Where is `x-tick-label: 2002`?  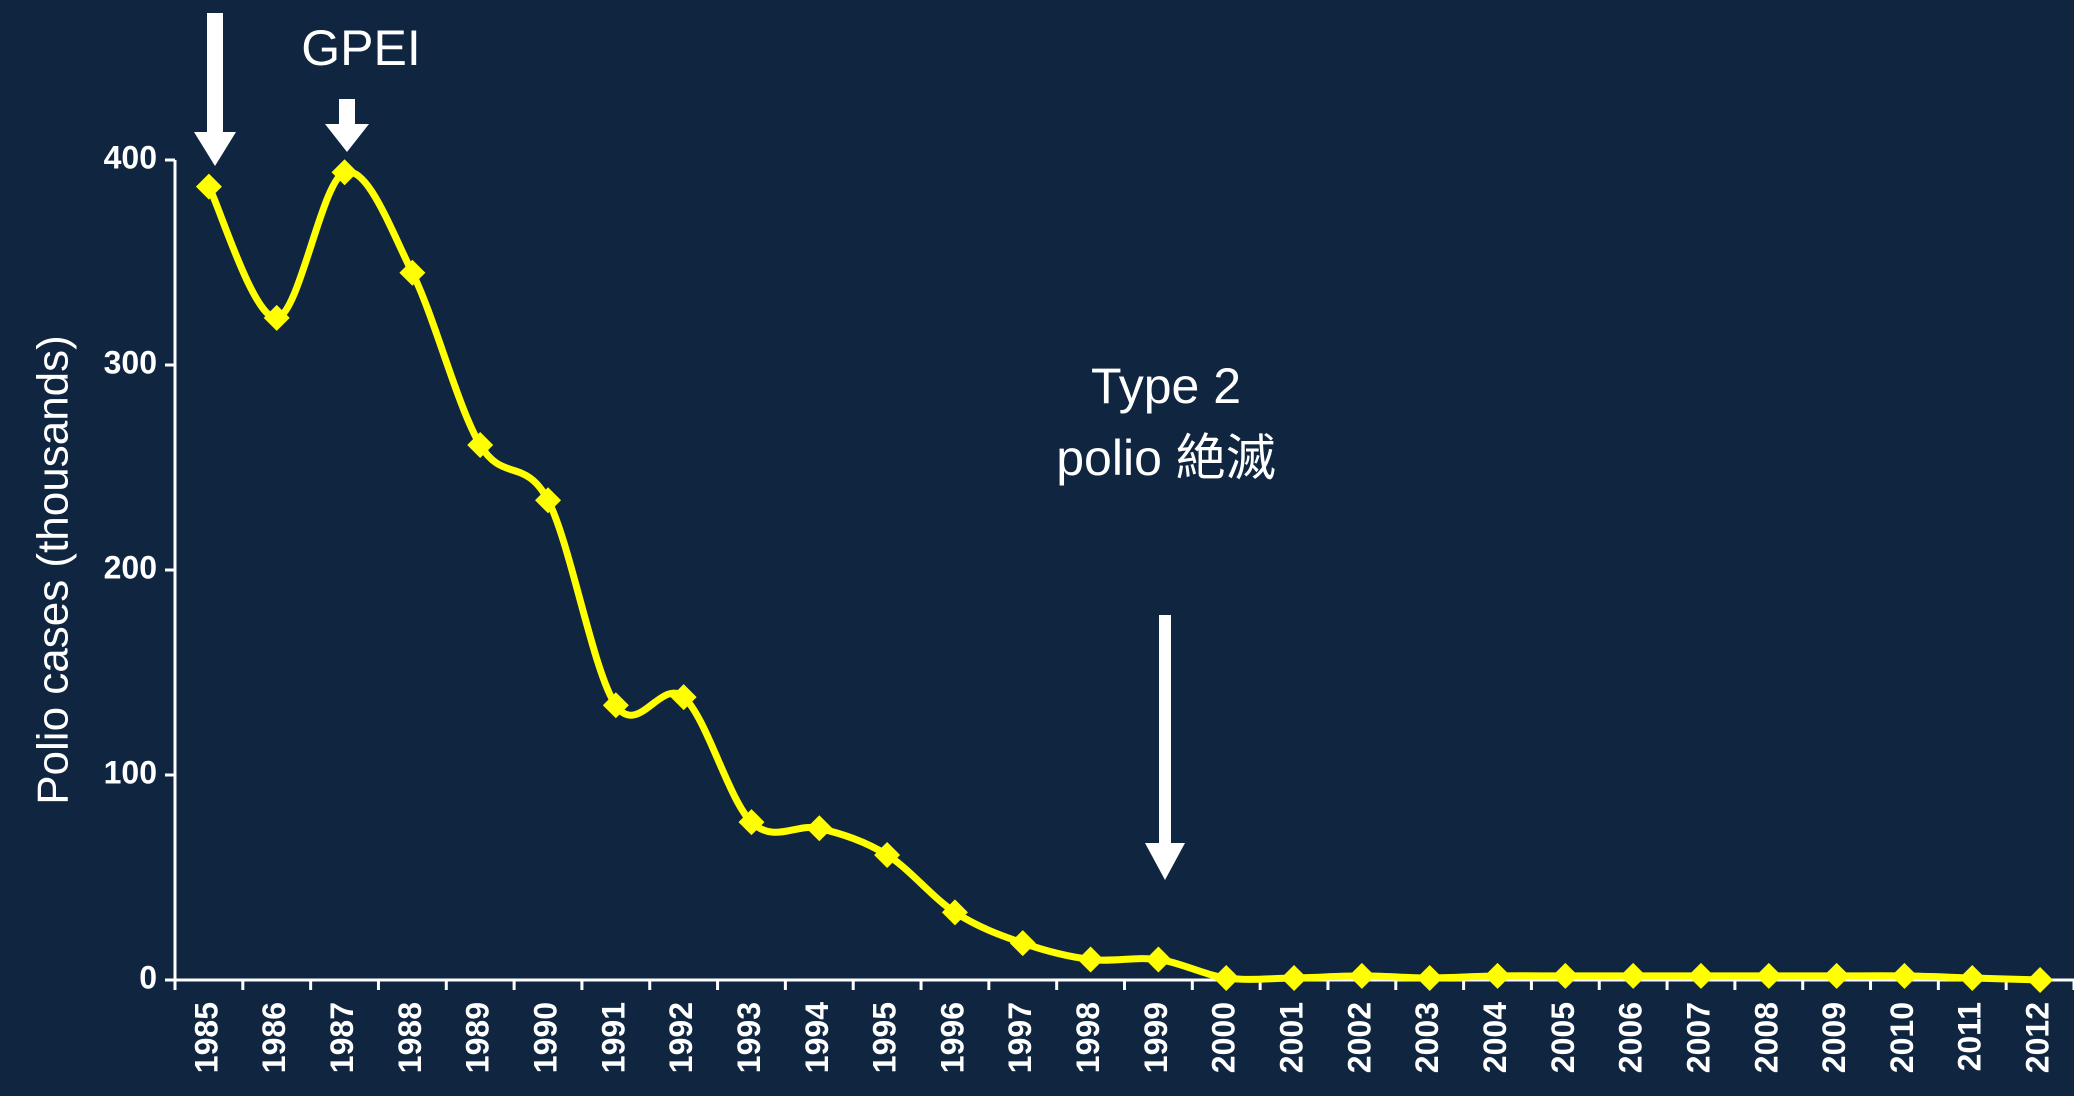 x-tick-label: 2002 is located at coordinates (1359, 1037).